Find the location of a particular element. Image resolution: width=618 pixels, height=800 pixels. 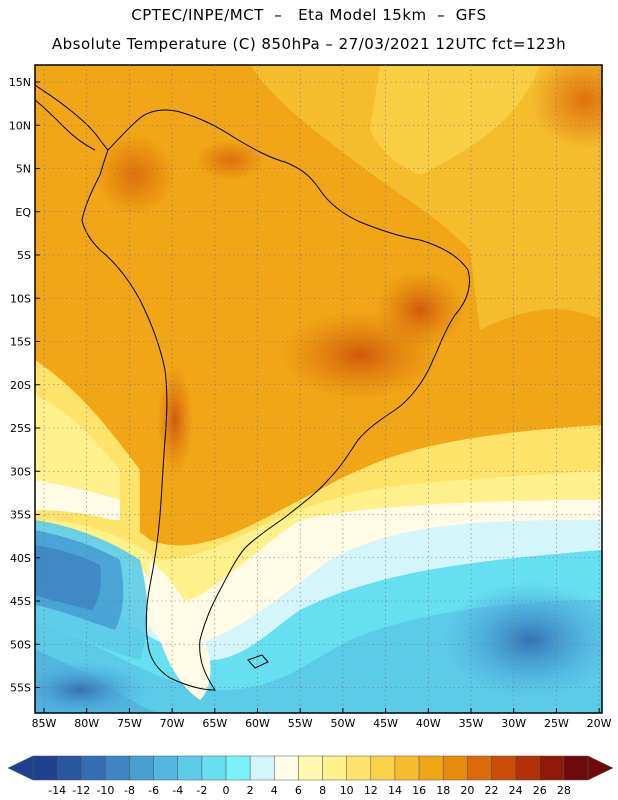

longitude-label: 20W is located at coordinates (599, 723).